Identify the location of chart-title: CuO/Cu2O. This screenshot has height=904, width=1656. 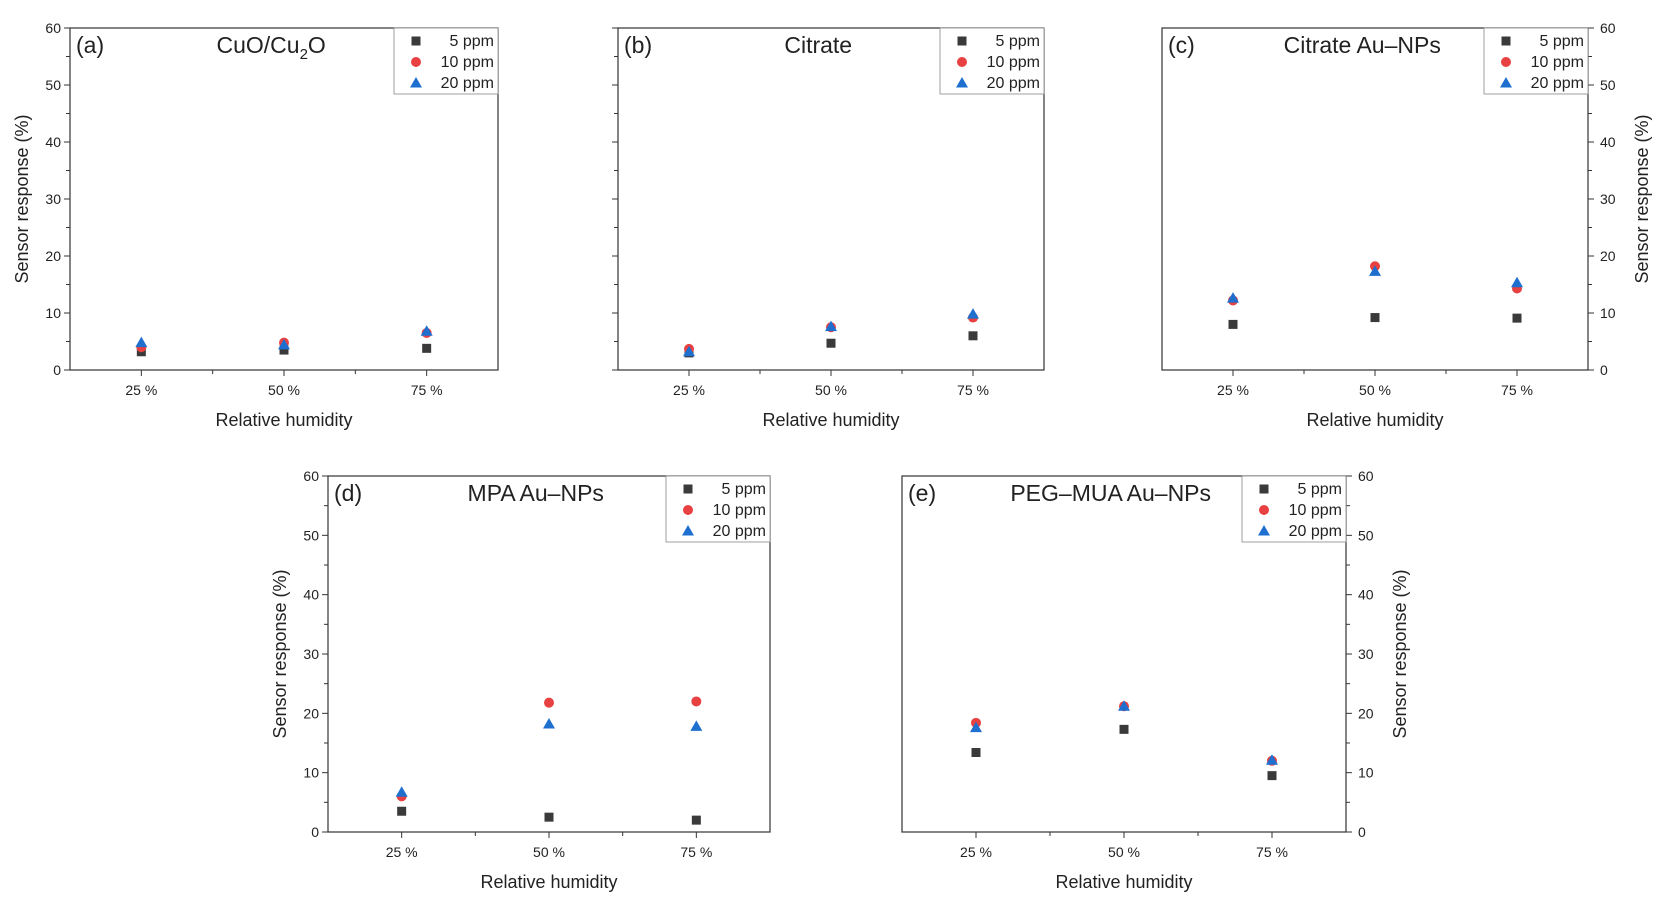
(270, 47).